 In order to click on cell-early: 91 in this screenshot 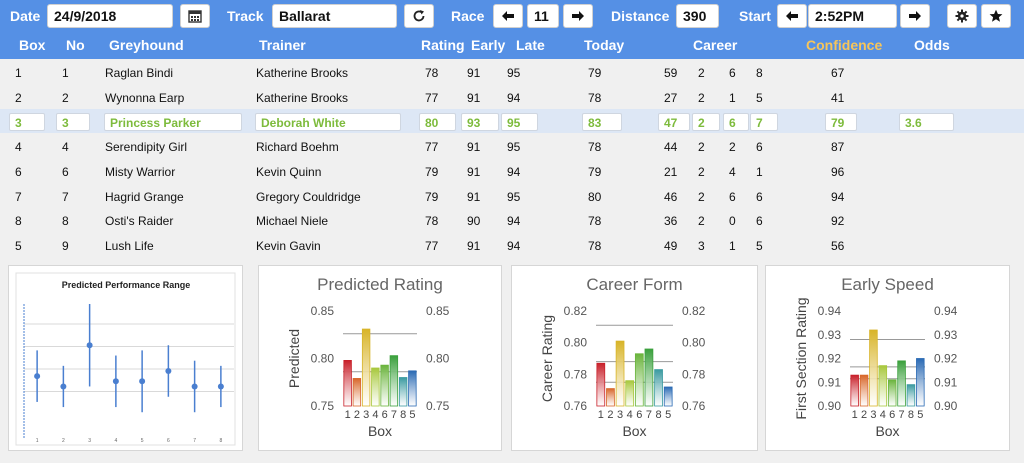, I will do `click(474, 73)`.